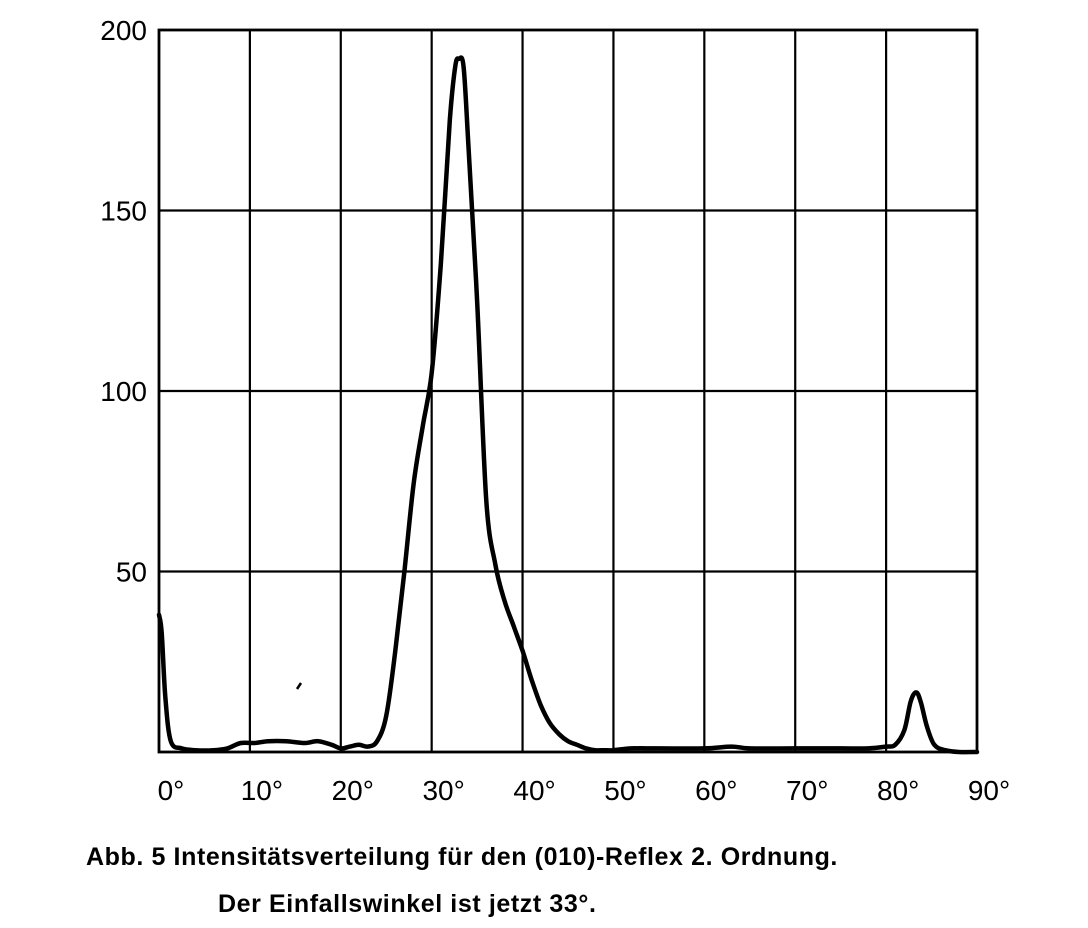 The height and width of the screenshot is (928, 1088). I want to click on y-tick-label: 50, so click(131, 572).